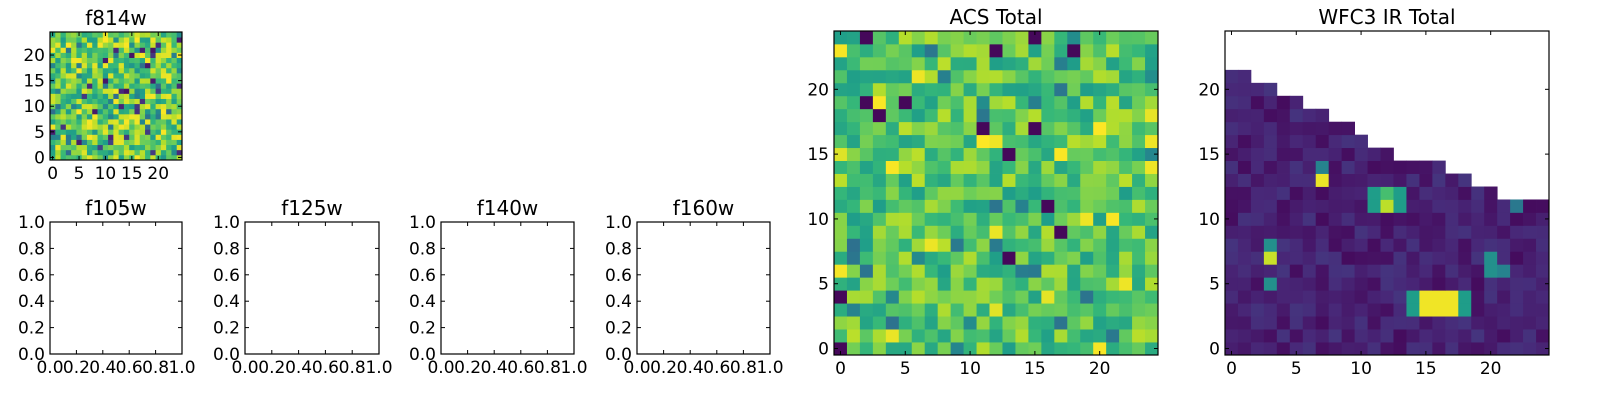  Describe the element at coordinates (1491, 369) in the screenshot. I see `wfc3-ir-total-panel-xtick-label: 20` at that location.